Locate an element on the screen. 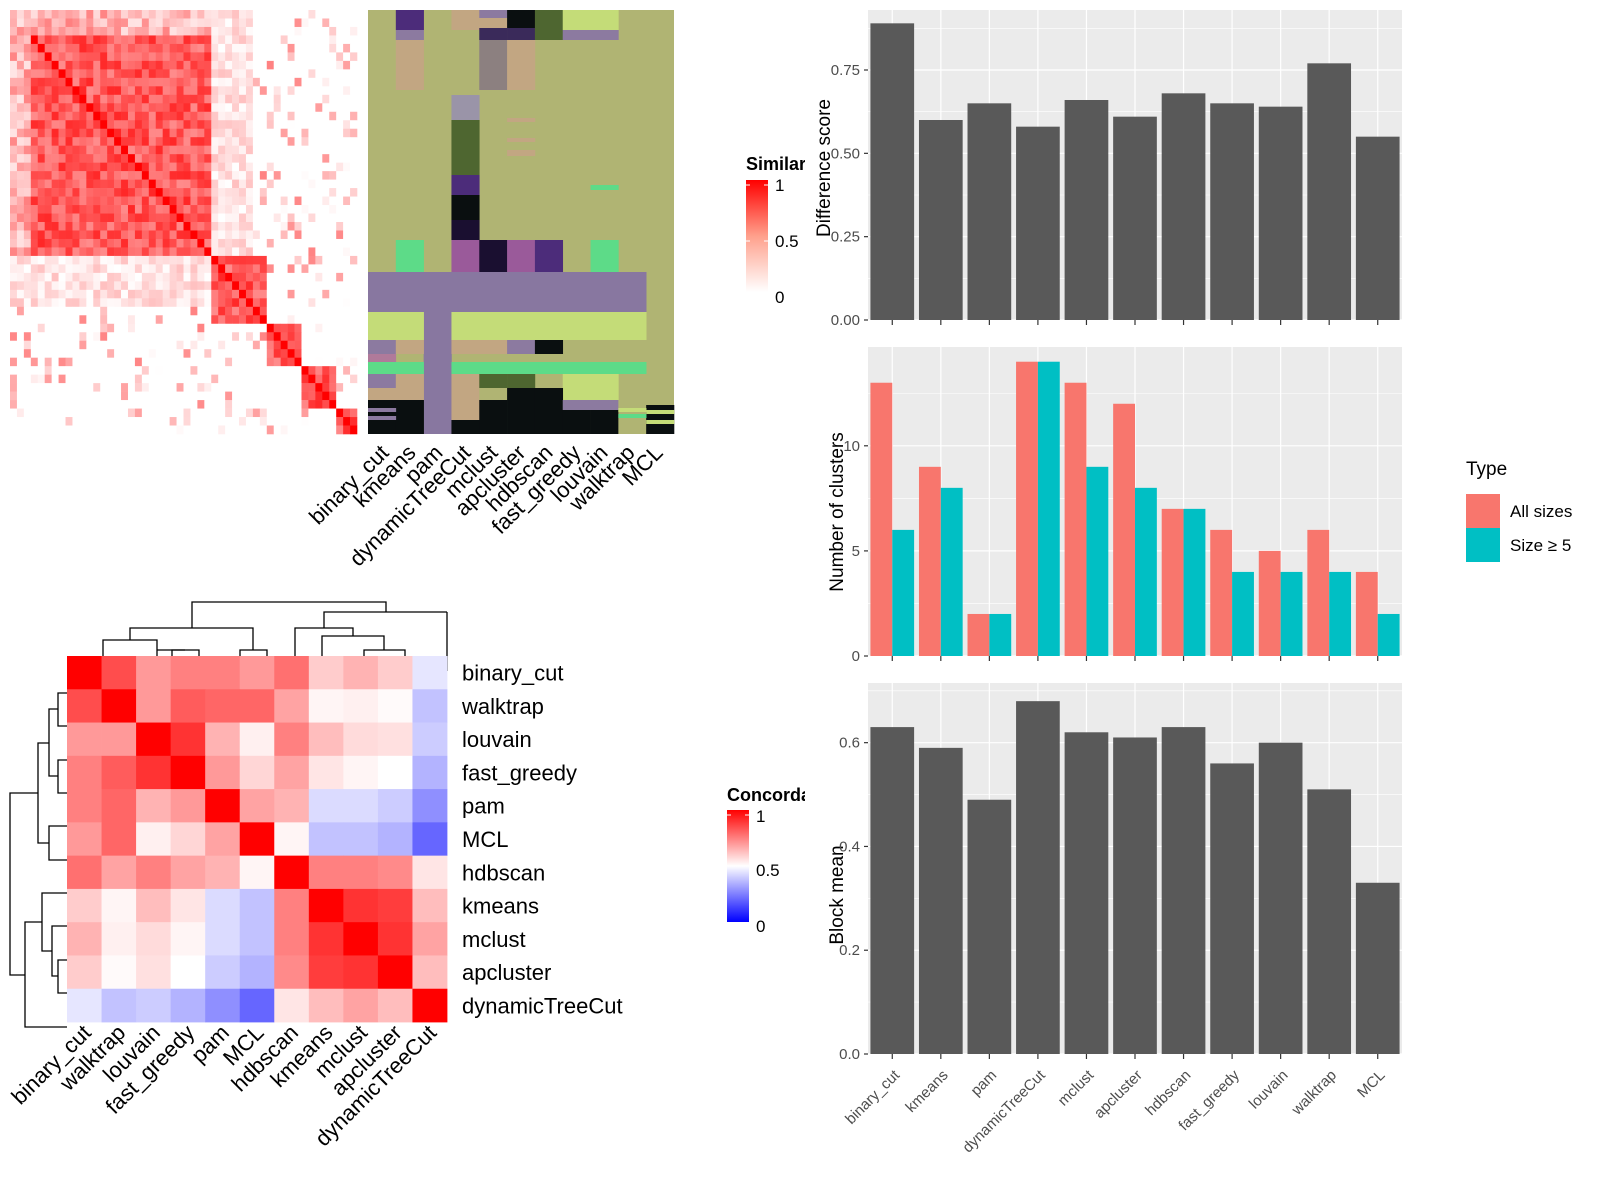  concordance-row-label: mclust is located at coordinates (494, 939).